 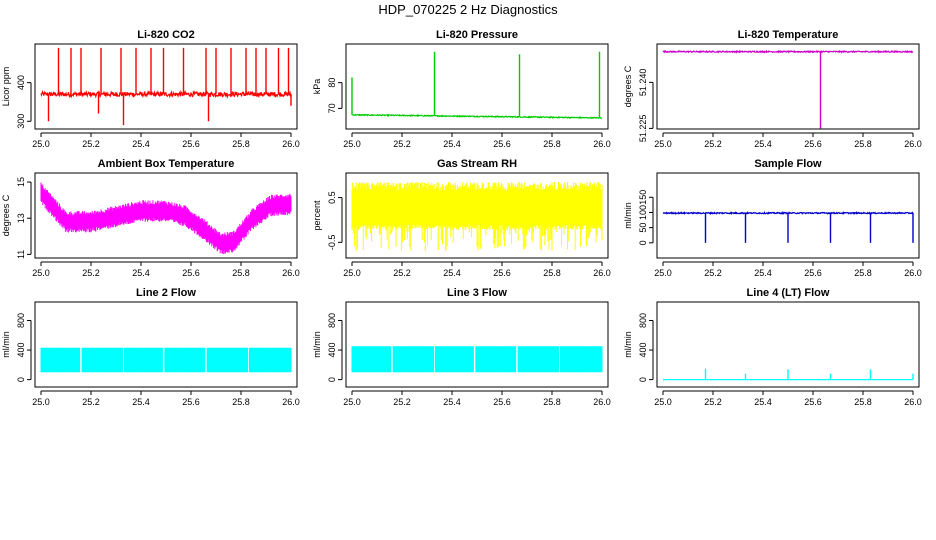 I want to click on y-axis: 70 80, so click(x=335, y=95).